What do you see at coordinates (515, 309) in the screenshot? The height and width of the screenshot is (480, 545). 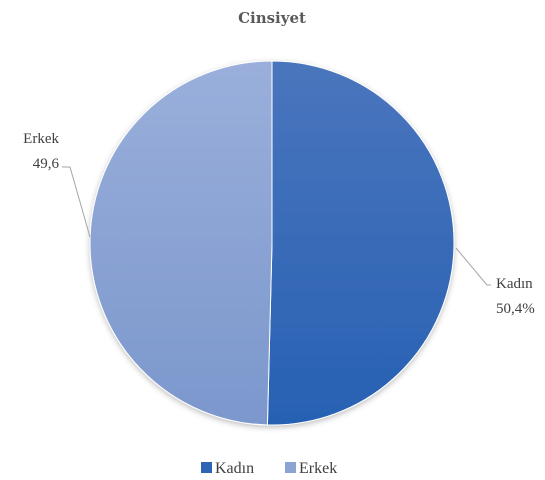 I see `slice-value-kadin: 50,4%` at bounding box center [515, 309].